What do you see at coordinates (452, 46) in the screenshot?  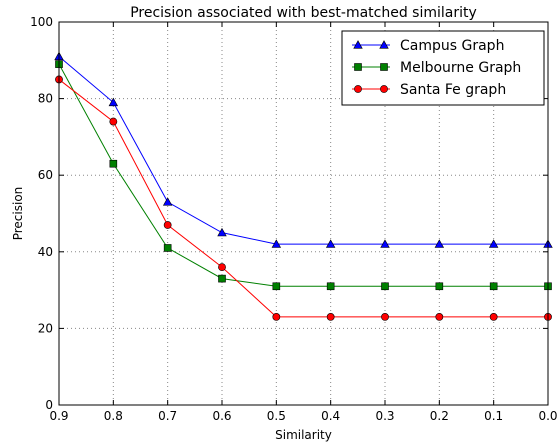 I see `legend-label: Campus Graph` at bounding box center [452, 46].